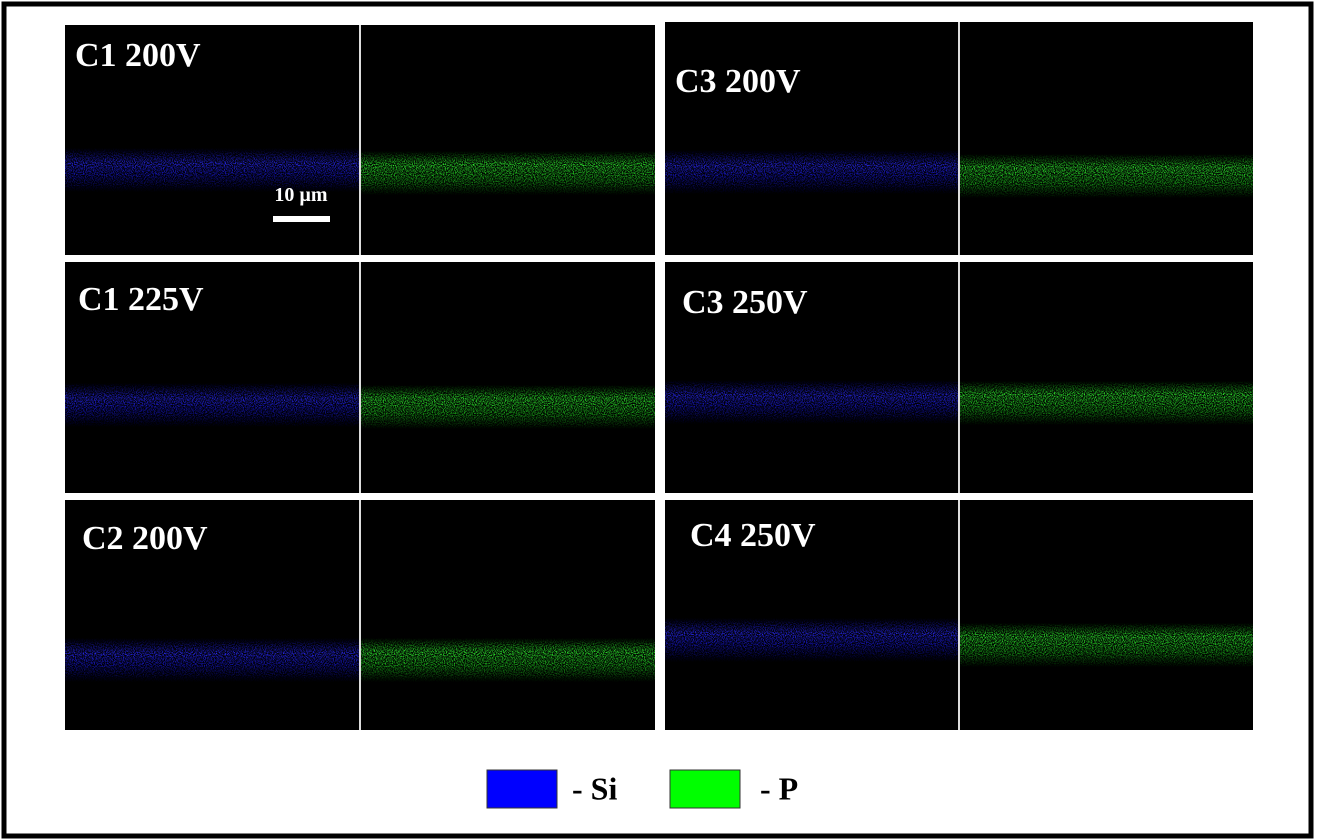  Describe the element at coordinates (145, 538) in the screenshot. I see `panel-label: C2 200V` at that location.